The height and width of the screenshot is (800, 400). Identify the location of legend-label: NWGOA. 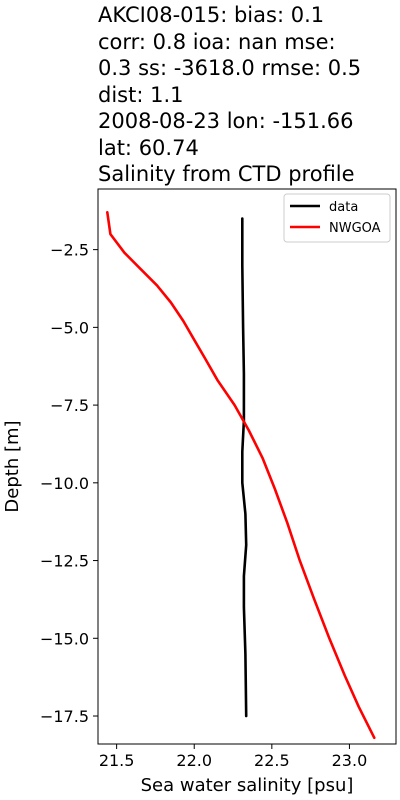
(355, 228).